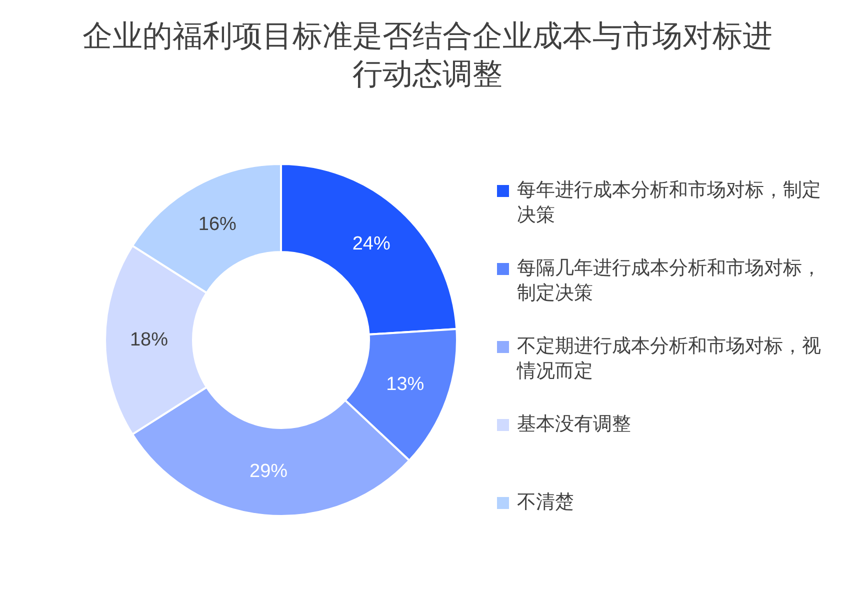  I want to click on legend-label: 不定期进行成本分析和市场对标，视情况而定, so click(669, 359).